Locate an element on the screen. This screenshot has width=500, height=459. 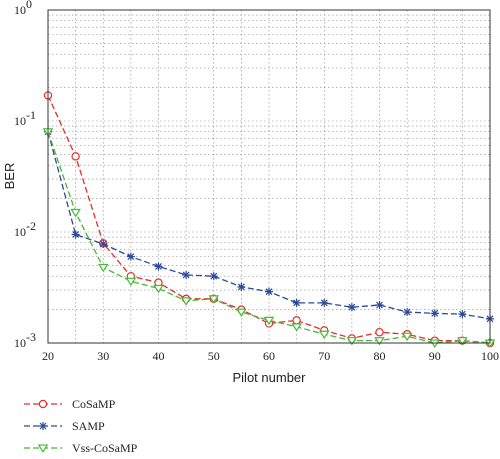
y-tick-exponent: -2 is located at coordinates (31, 226).